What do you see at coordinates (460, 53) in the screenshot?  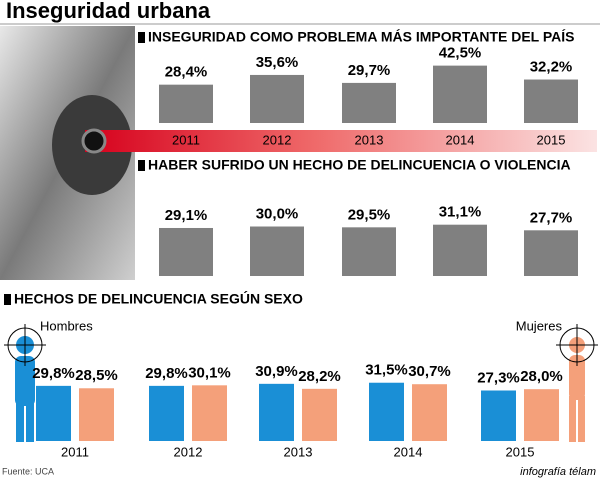 I see `value-label: 42,5%` at bounding box center [460, 53].